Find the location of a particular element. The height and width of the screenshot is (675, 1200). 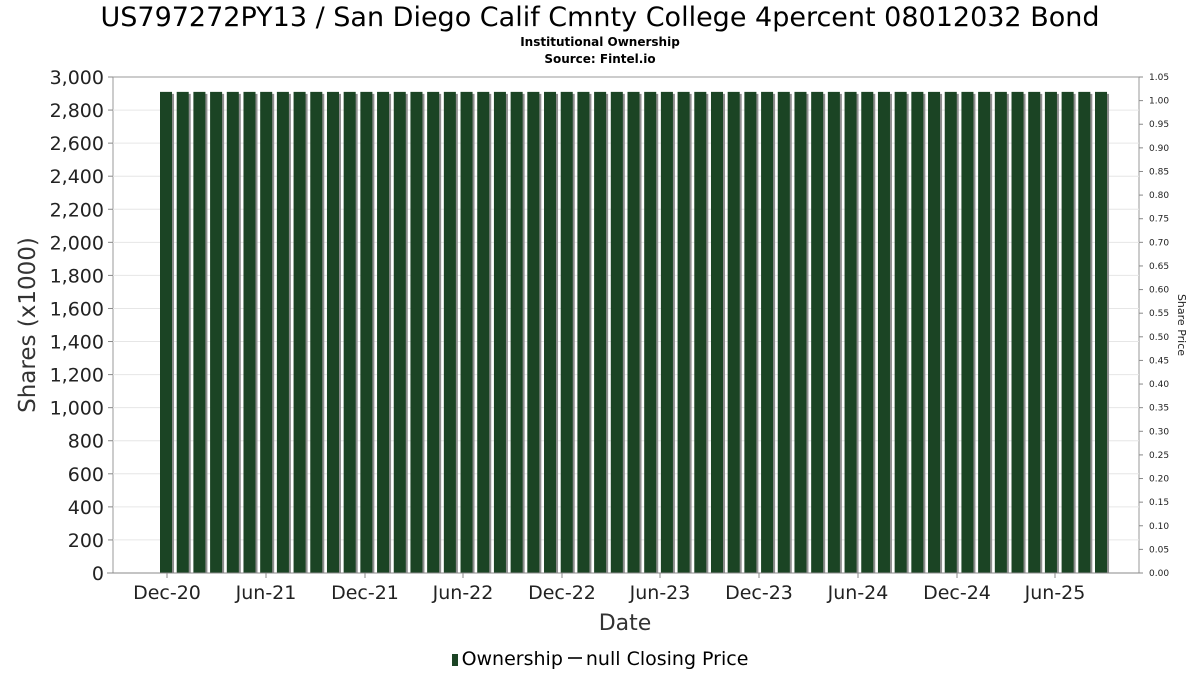

y2-tick-label: 0.75 is located at coordinates (1159, 220).